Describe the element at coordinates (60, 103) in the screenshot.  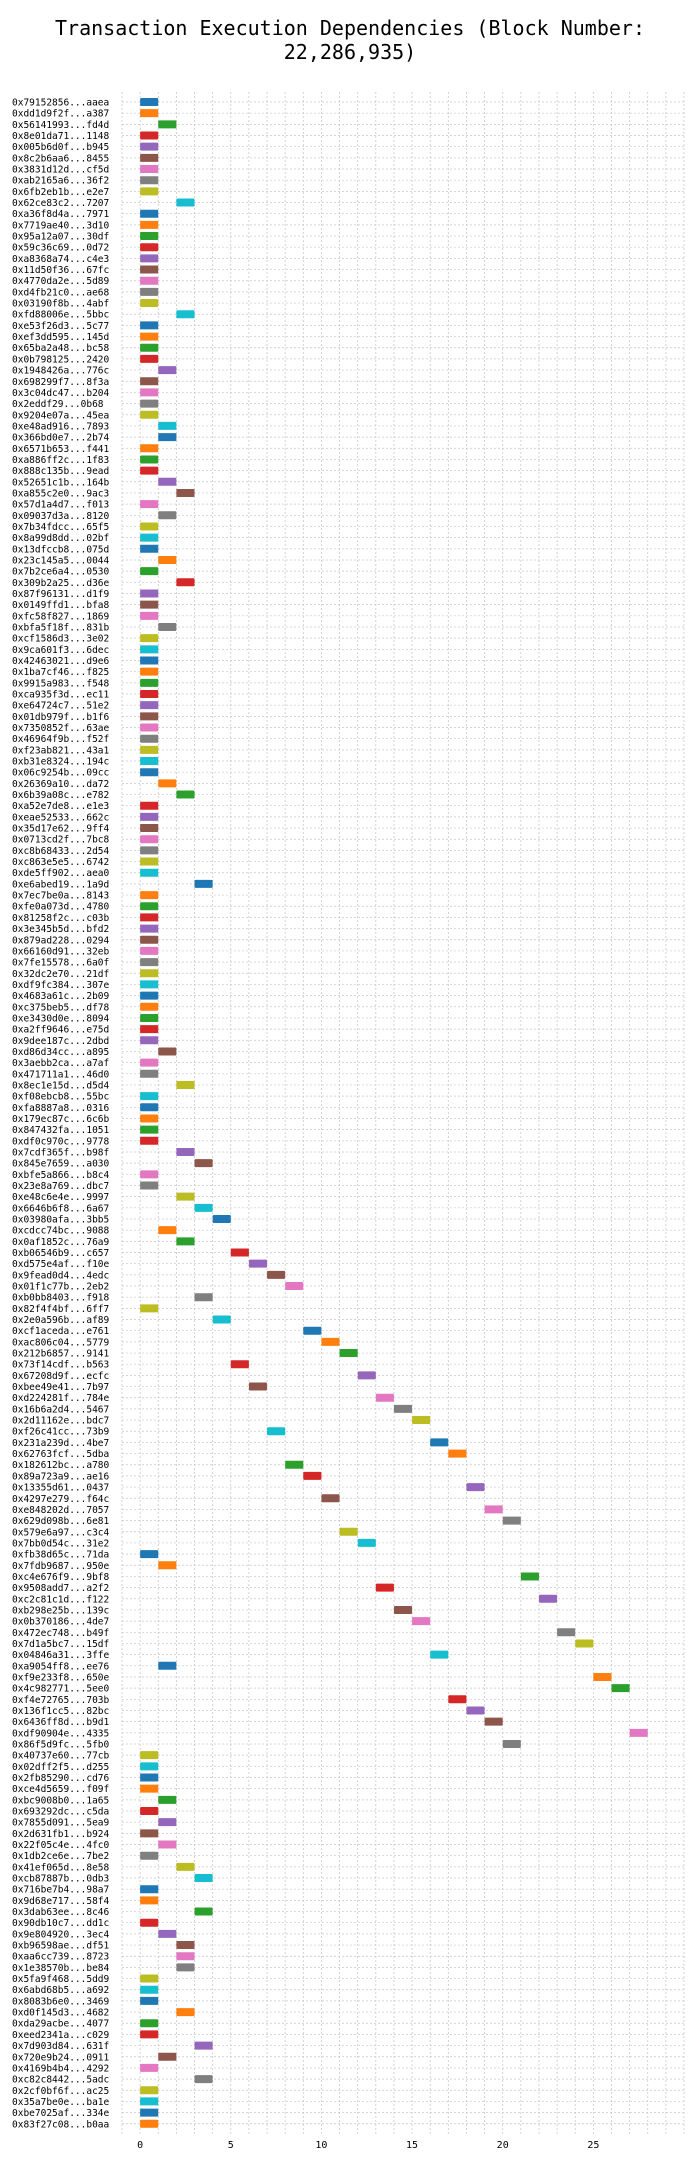
I see `transaction-label: 0x79152856...aaea` at that location.